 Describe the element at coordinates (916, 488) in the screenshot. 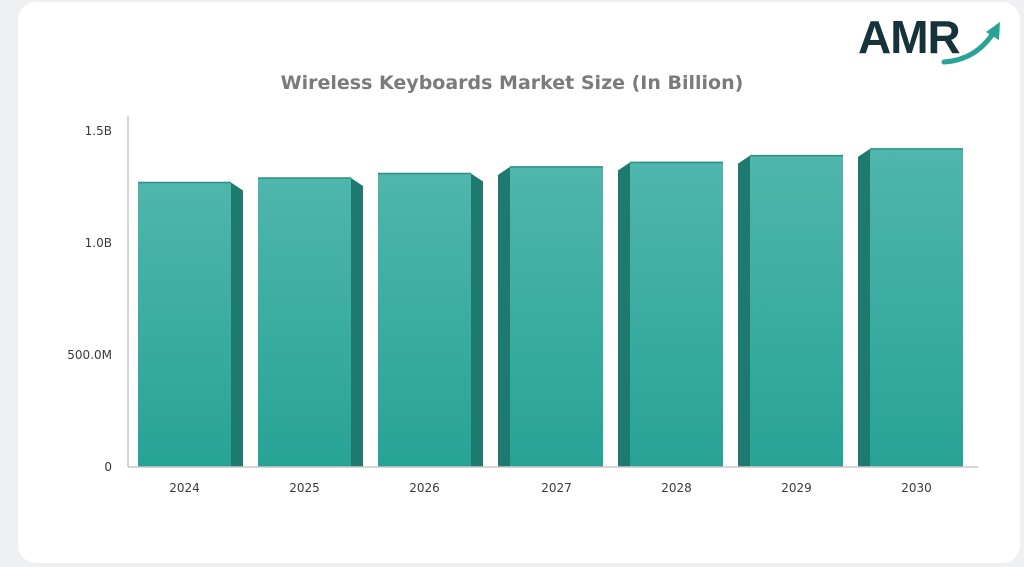

I see `x-tick-label: 2030` at that location.